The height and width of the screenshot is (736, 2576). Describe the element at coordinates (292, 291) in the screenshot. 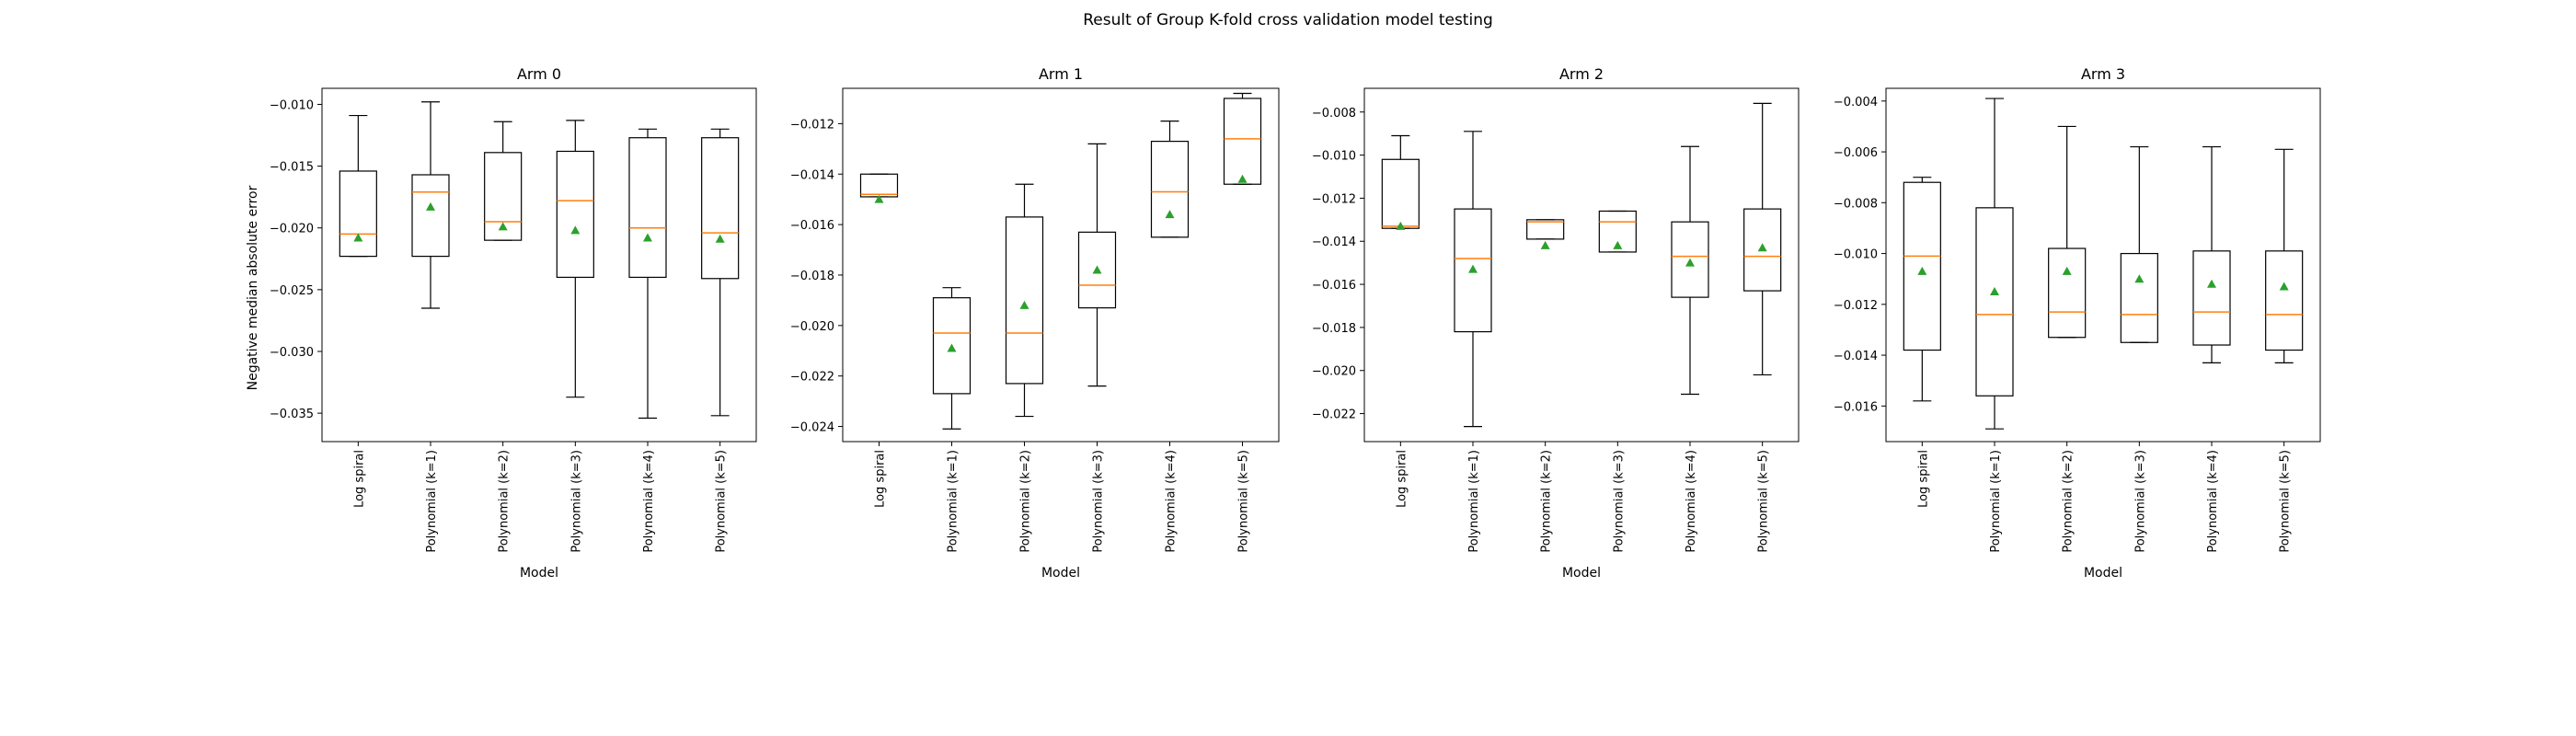

I see `y-tick-label: −0.025` at that location.